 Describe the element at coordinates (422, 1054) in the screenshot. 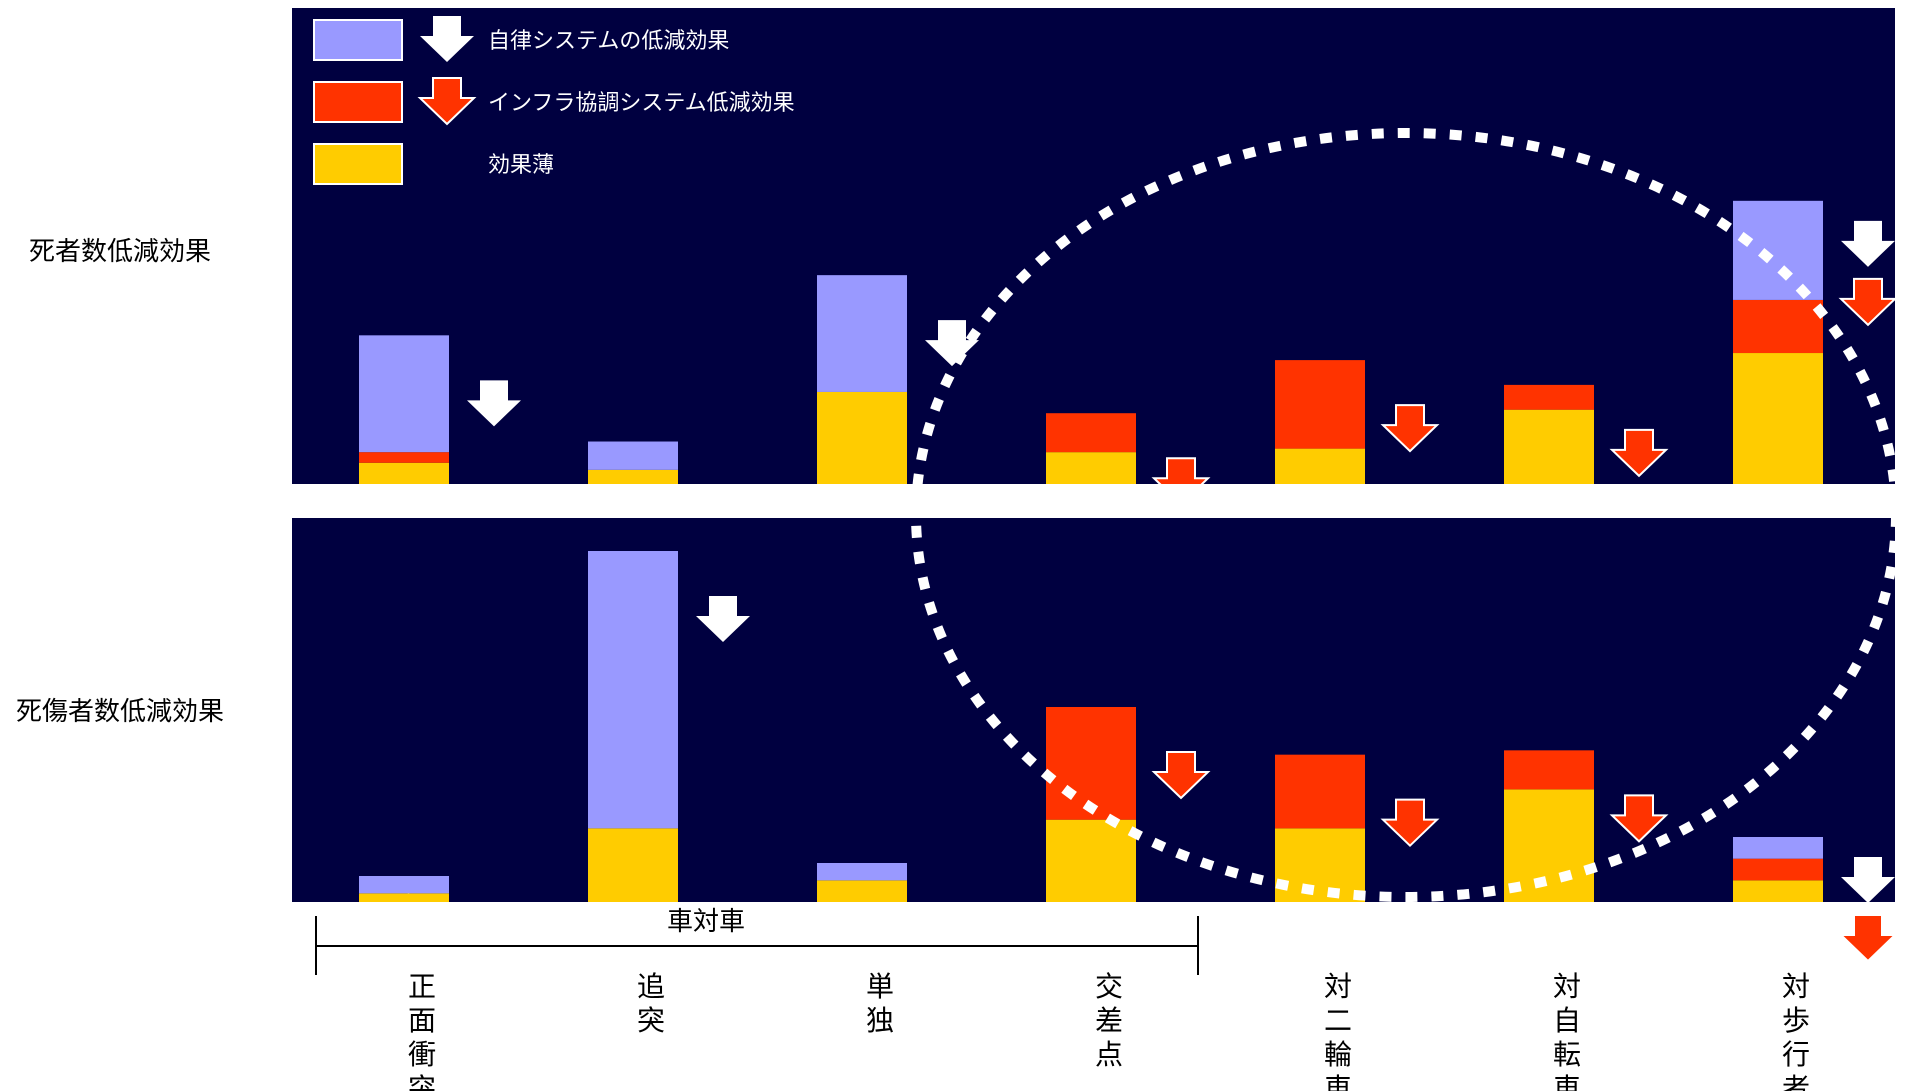

I see `category-label: 衝` at that location.